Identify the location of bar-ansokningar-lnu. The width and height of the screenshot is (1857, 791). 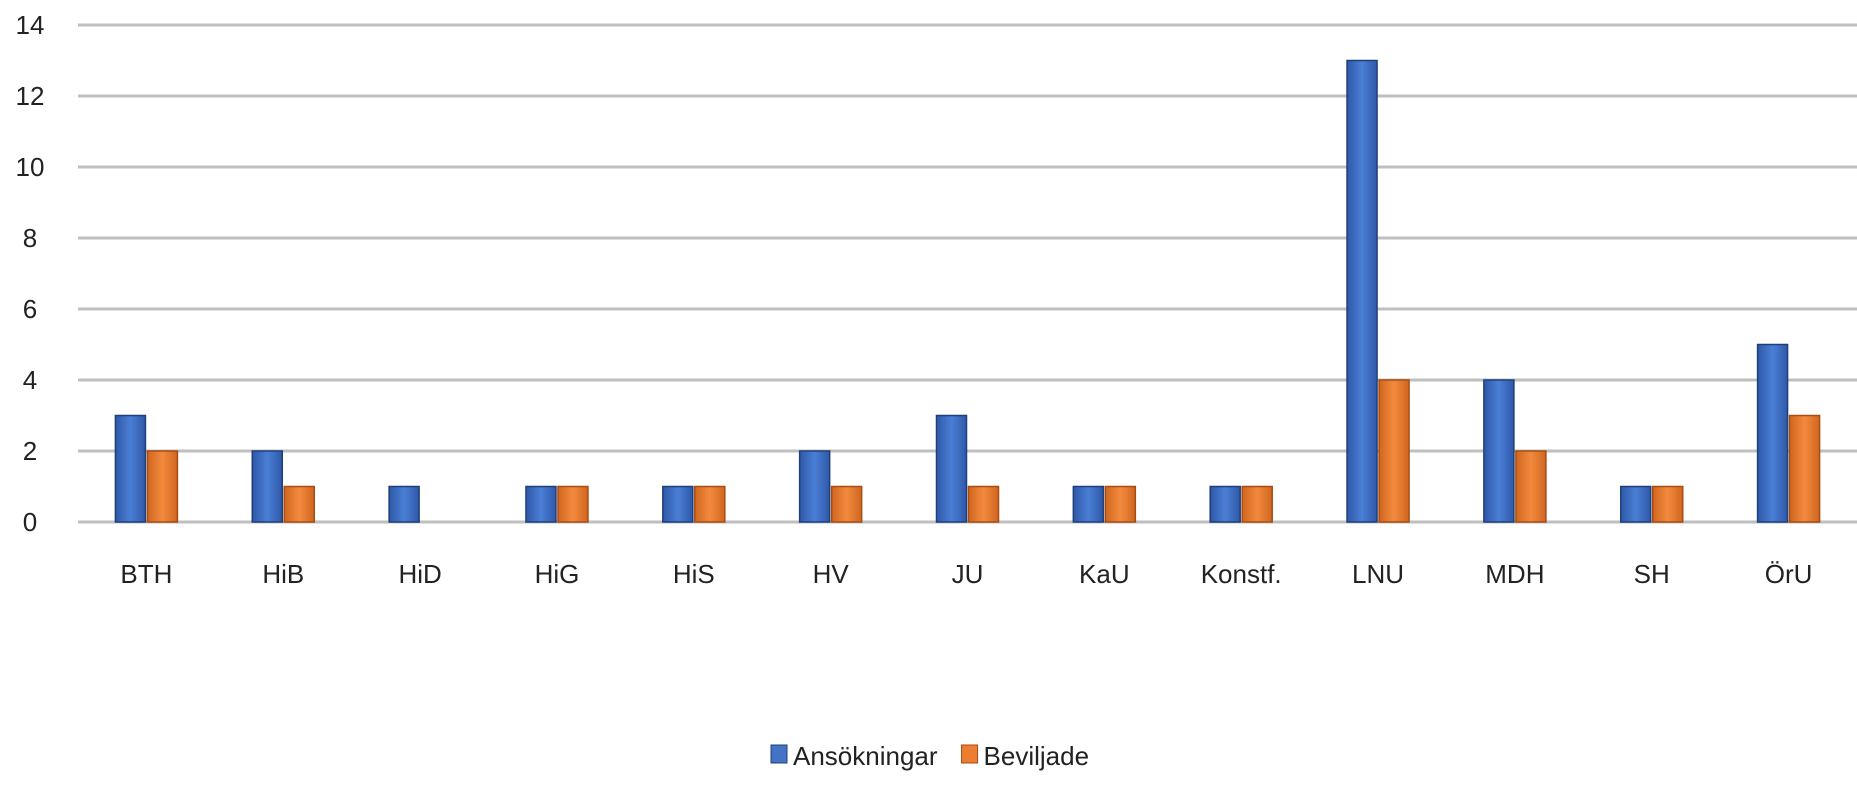
(1362, 291).